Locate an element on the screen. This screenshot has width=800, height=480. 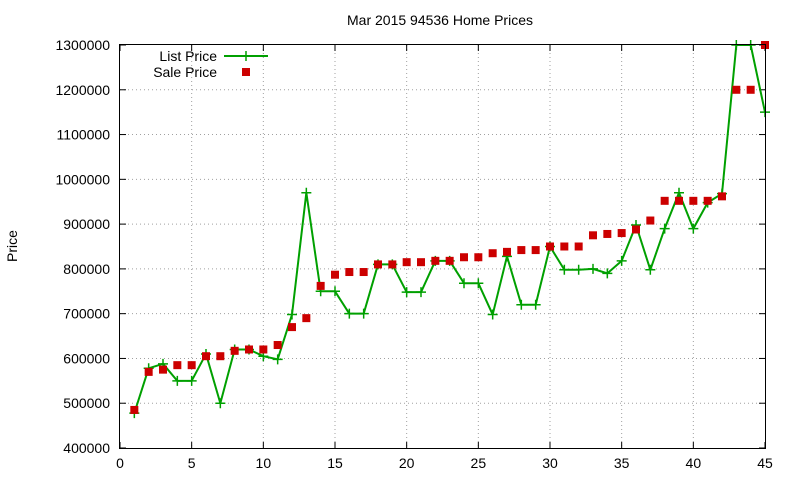
y-tick-label: 1100000 is located at coordinates (84, 135).